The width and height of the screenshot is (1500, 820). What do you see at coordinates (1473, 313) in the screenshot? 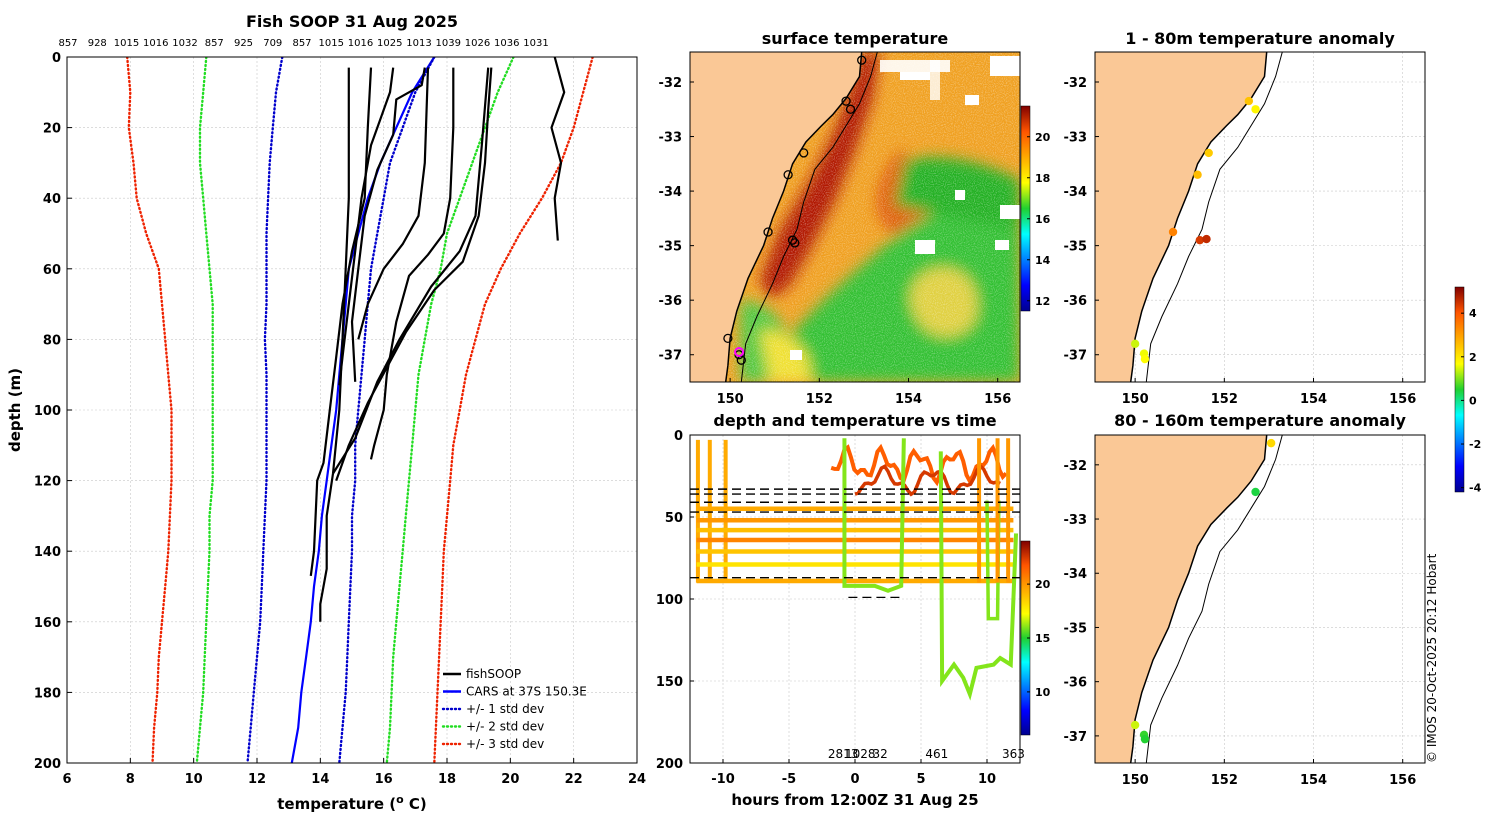
I see `anomaly-colorbar-label: 4` at bounding box center [1473, 313].